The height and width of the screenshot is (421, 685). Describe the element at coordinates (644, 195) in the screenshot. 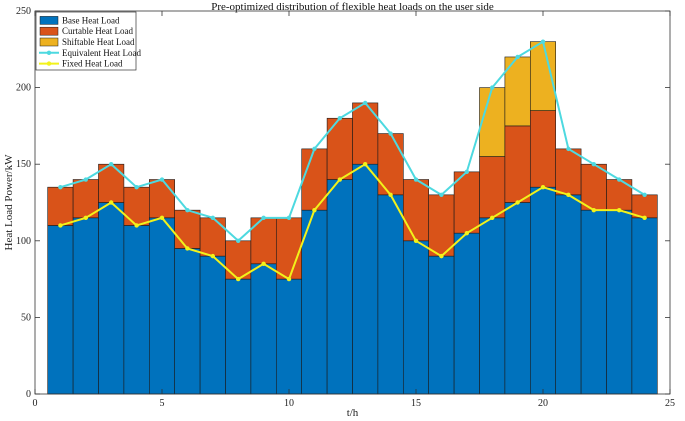

I see `point-equivalent-heat-load-t24` at that location.